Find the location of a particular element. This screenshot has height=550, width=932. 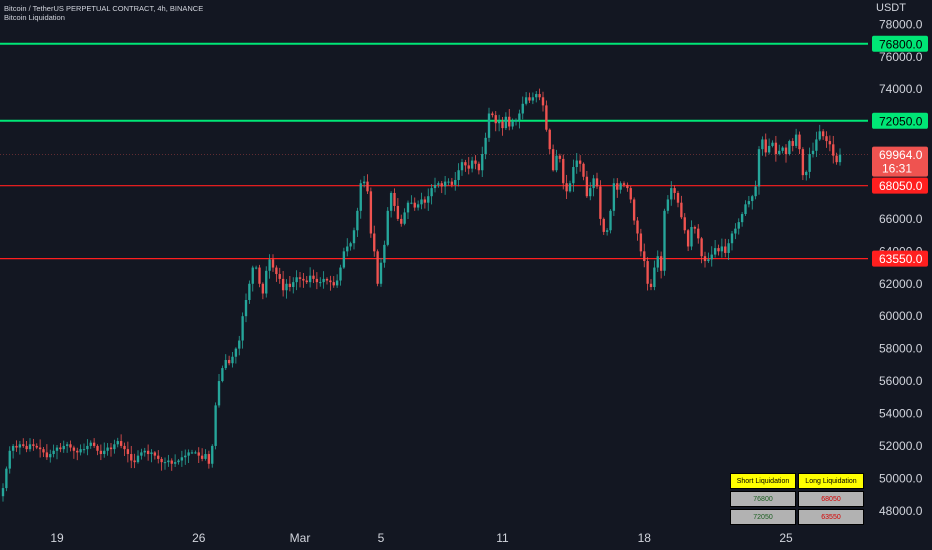

y-tick-label: 60000.0 is located at coordinates (901, 316).